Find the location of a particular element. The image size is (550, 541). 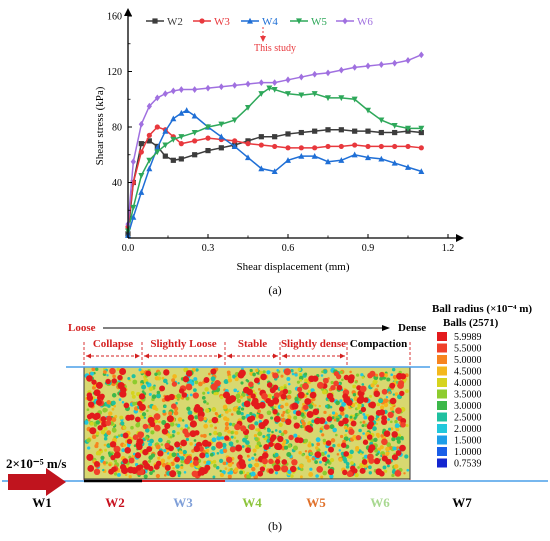

data-point-w6 is located at coordinates (328, 73).